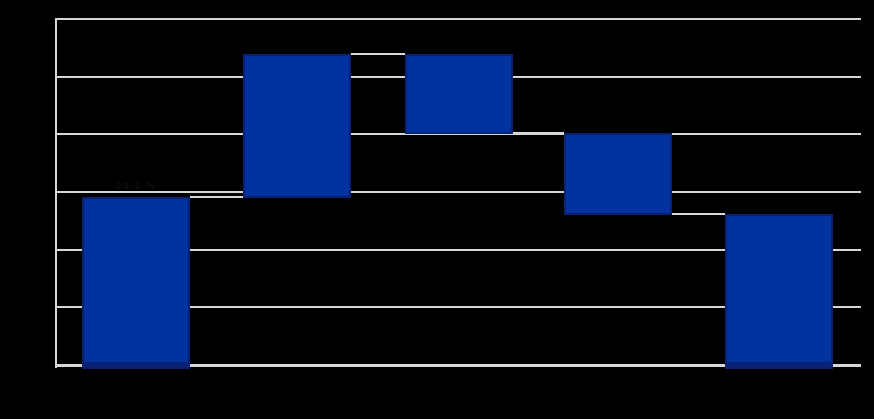 This screenshot has width=874, height=419. Describe the element at coordinates (136, 186) in the screenshot. I see `bar-data-label: 29.1 %` at that location.